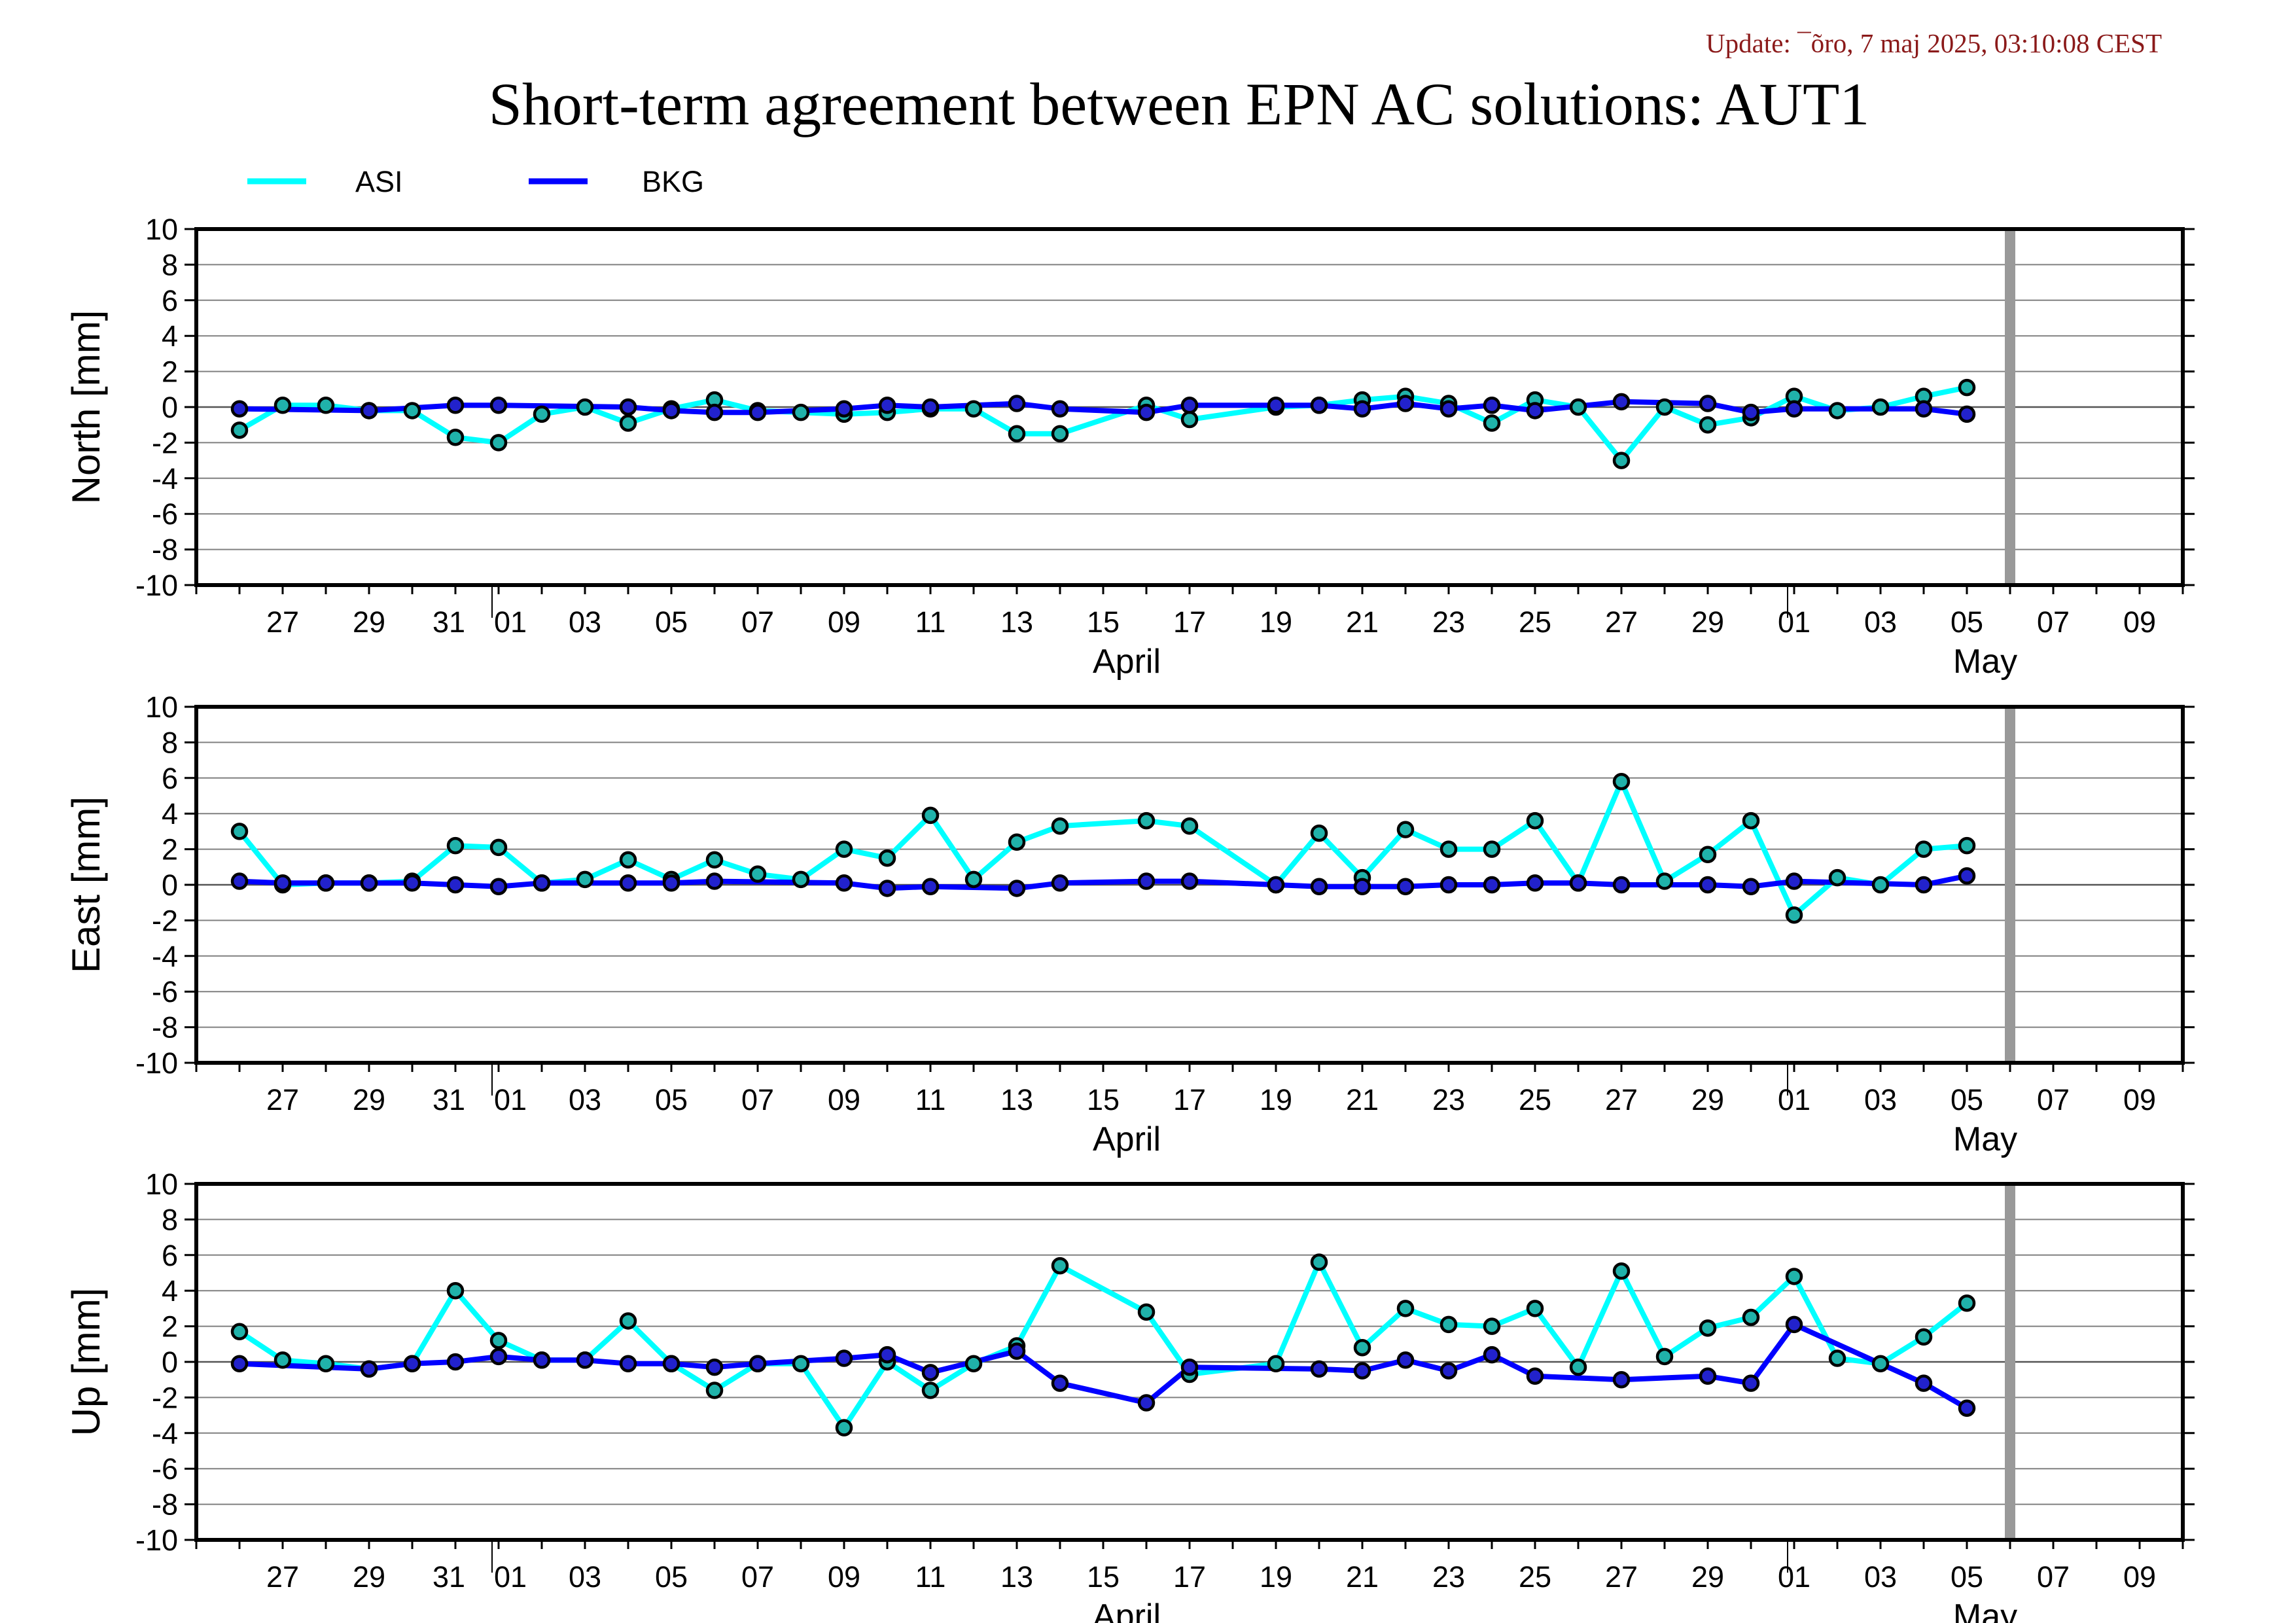 This screenshot has width=2296, height=1623. What do you see at coordinates (1535, 1577) in the screenshot?
I see `x-tick-label: 25` at bounding box center [1535, 1577].